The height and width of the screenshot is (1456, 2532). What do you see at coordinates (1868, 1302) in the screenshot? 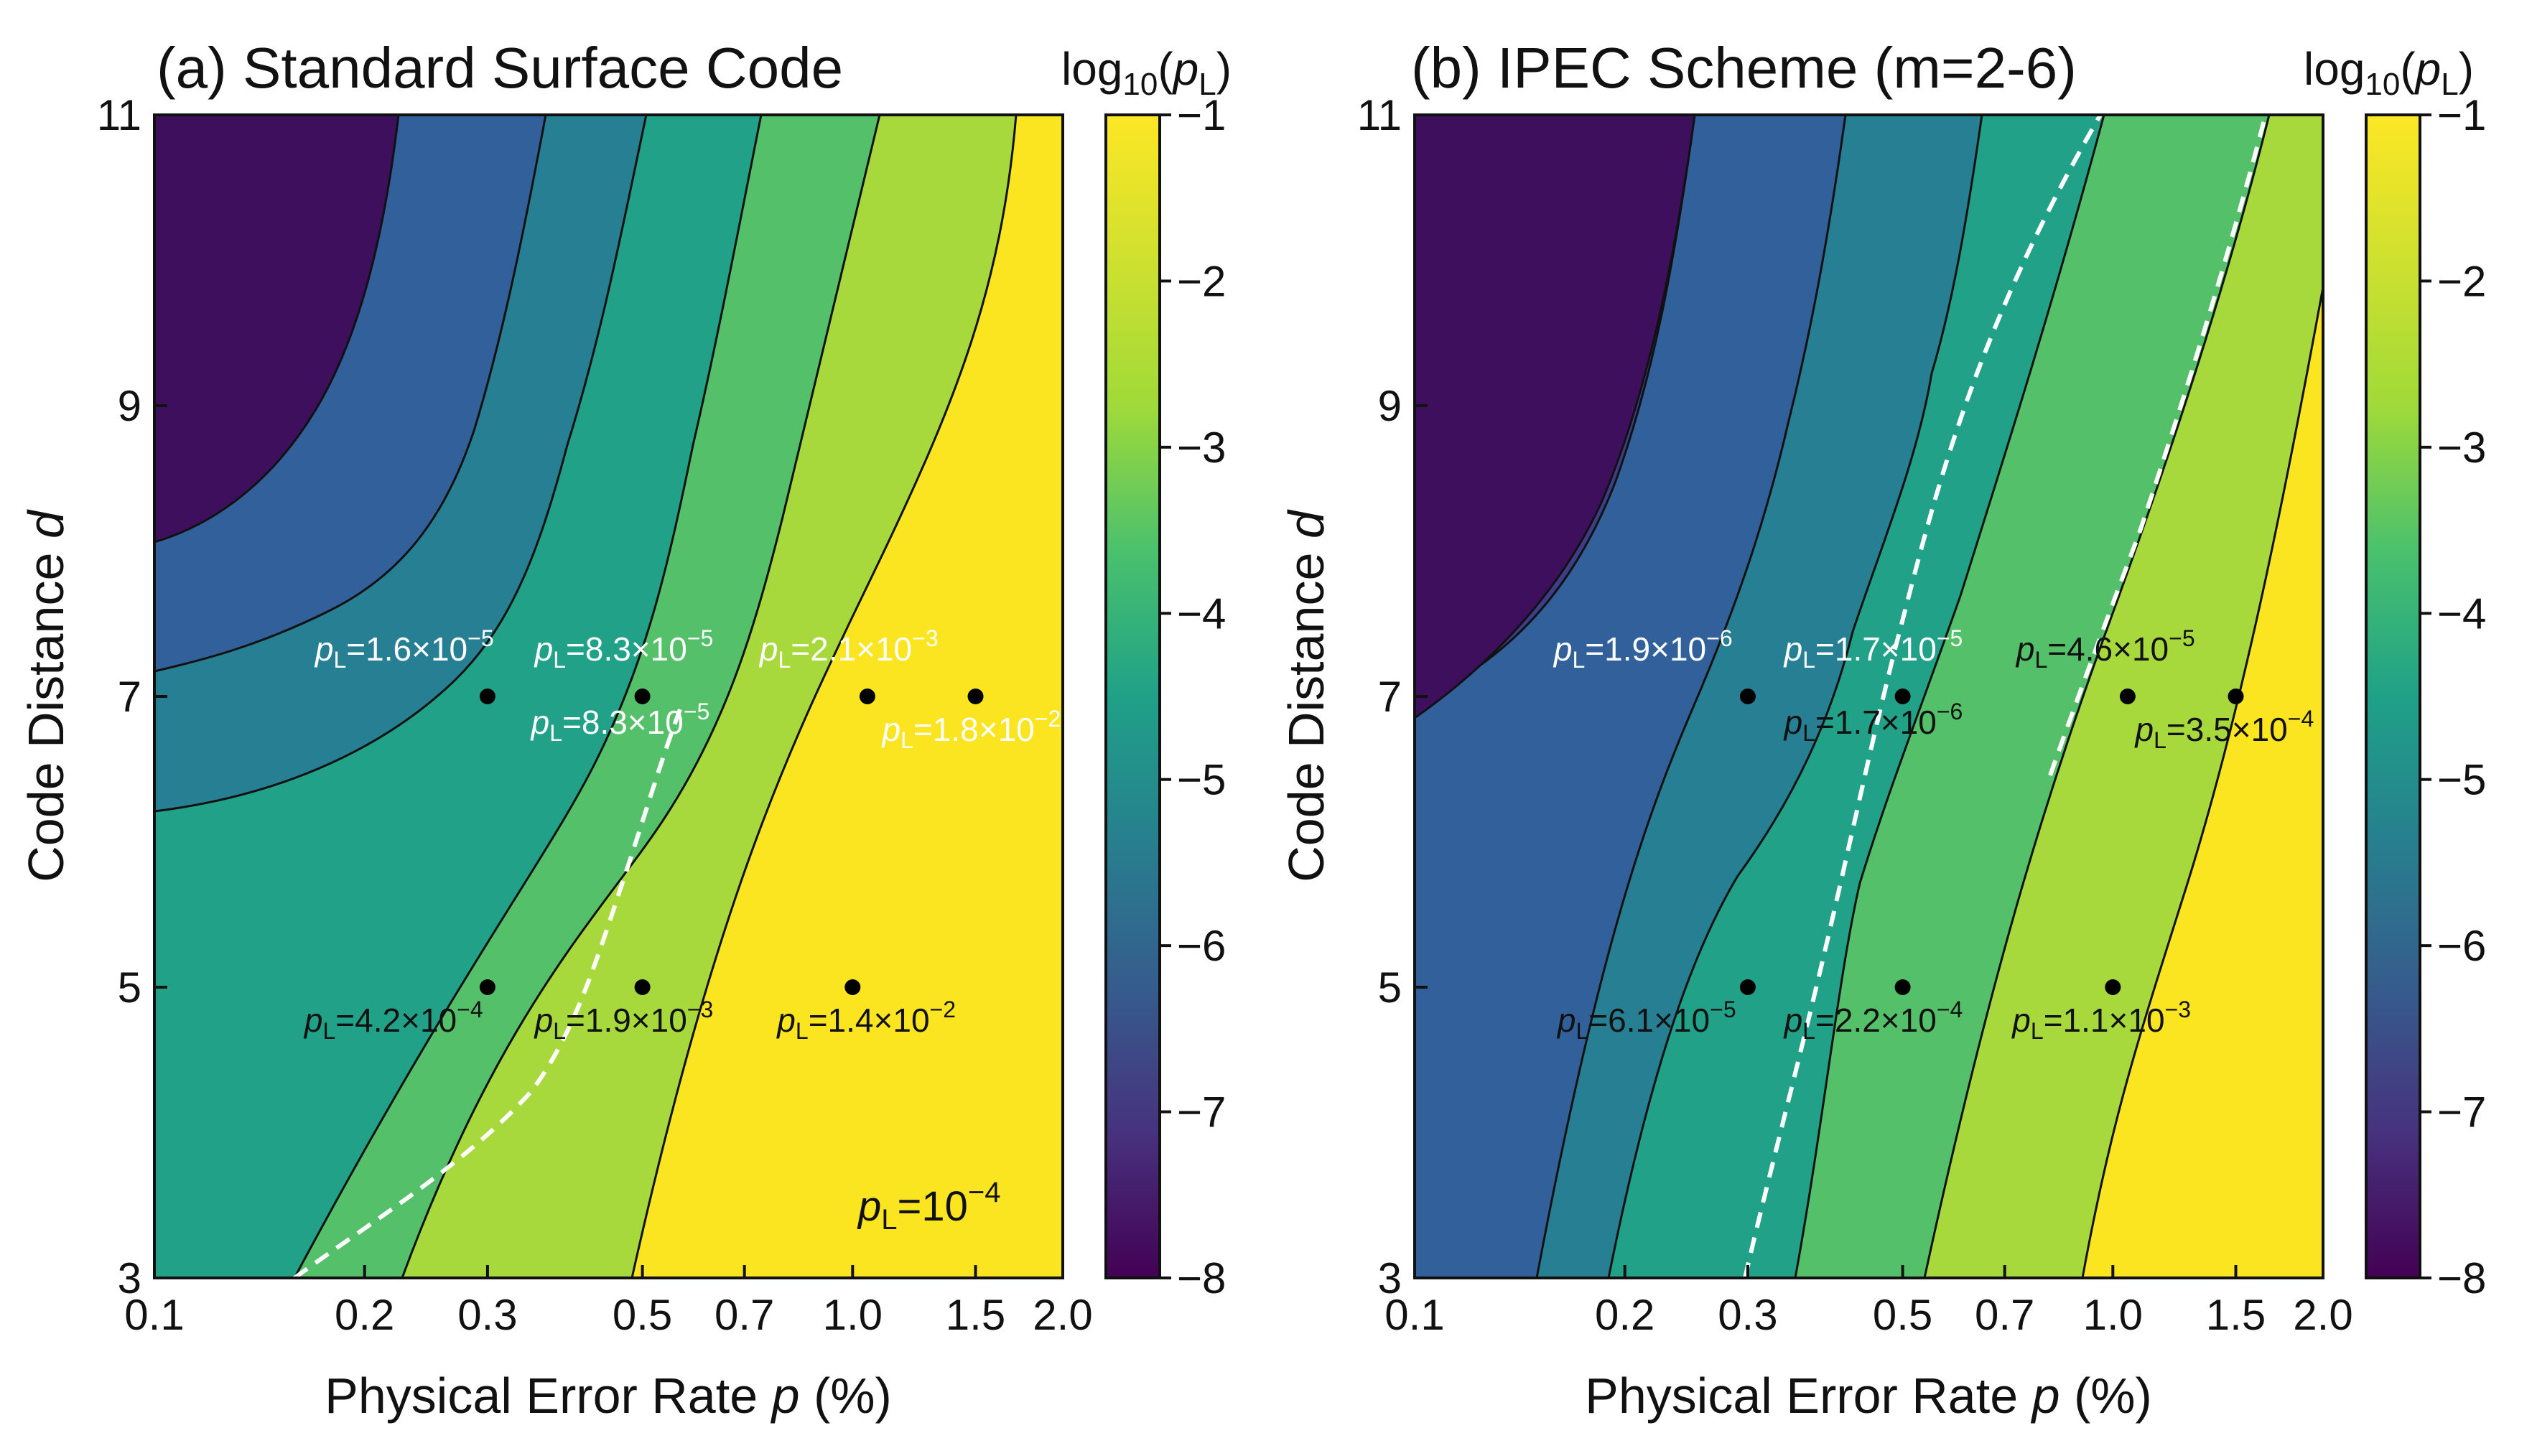
I see `panel-b-x-ticks: 0.1 0.2 0.3 0.5 0.7 1.0 1.5 2.0` at bounding box center [1868, 1302].